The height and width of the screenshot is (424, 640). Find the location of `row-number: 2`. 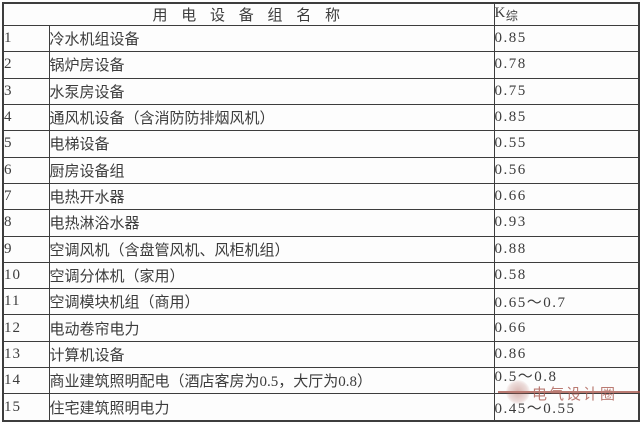

row-number: 2 is located at coordinates (26, 65).